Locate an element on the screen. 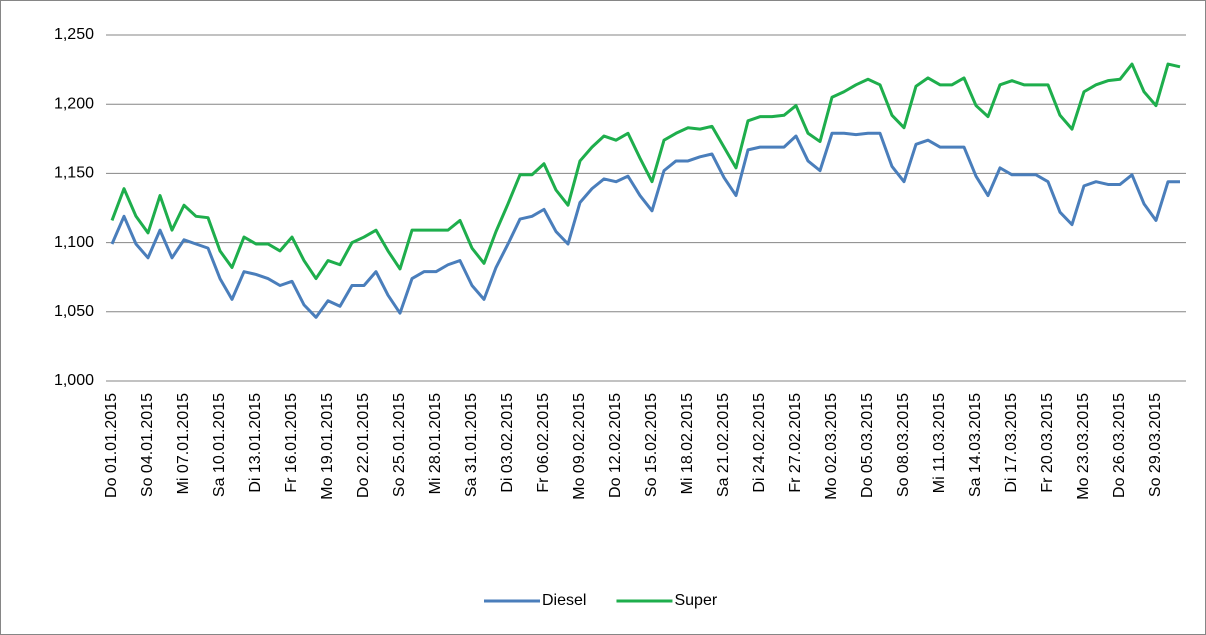 Image resolution: width=1206 pixels, height=635 pixels. x-tick-label: Mo 23.03.2015 is located at coordinates (1083, 446).